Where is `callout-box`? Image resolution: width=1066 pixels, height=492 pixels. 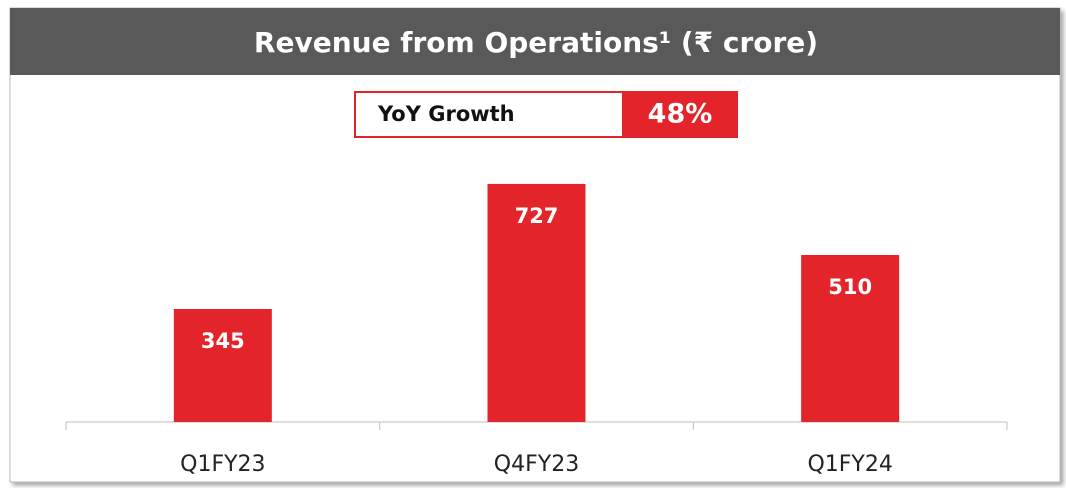
callout-box is located at coordinates (489, 114).